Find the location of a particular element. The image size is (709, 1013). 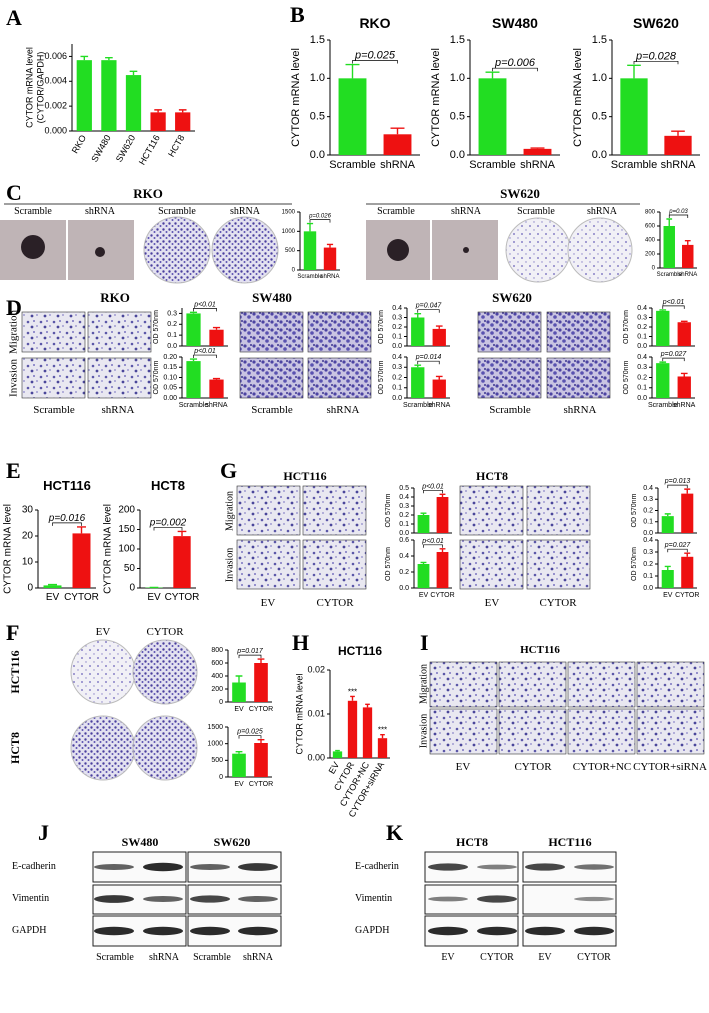

y-tick-label: 0.3 is located at coordinates (172, 313).